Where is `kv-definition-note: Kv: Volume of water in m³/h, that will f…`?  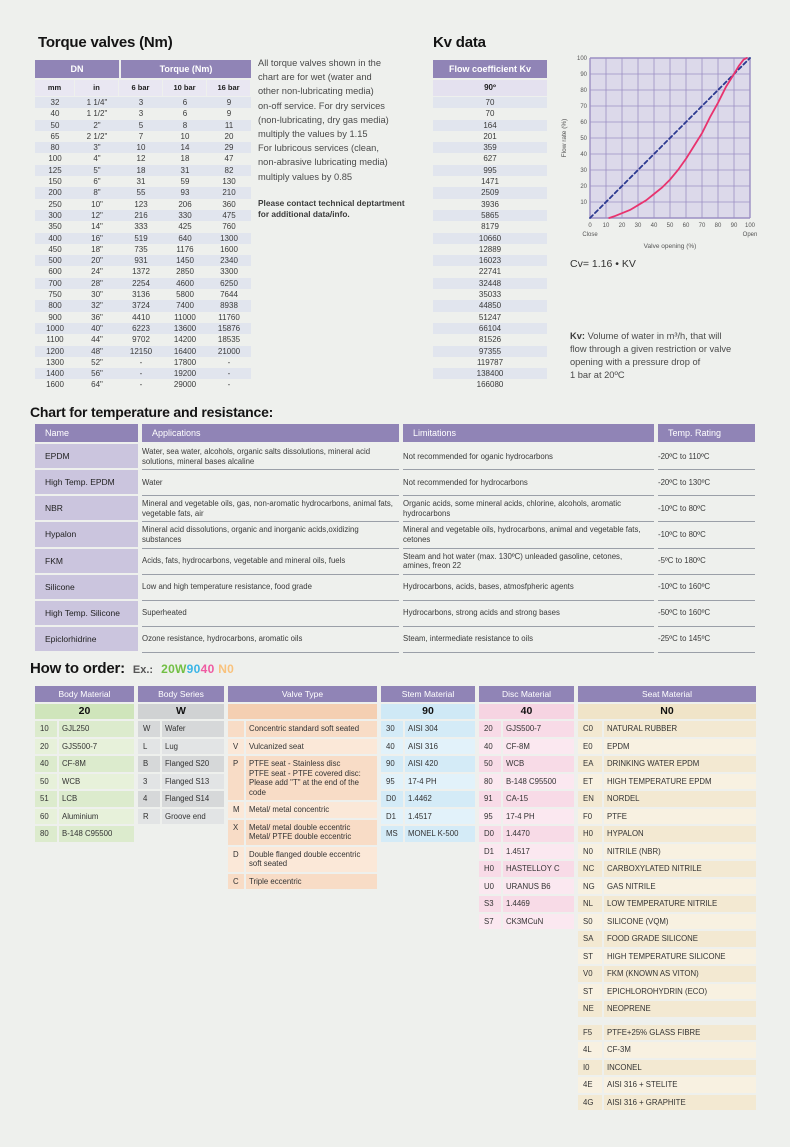 kv-definition-note: Kv: Volume of water in m³/h, that will f… is located at coordinates (672, 356).